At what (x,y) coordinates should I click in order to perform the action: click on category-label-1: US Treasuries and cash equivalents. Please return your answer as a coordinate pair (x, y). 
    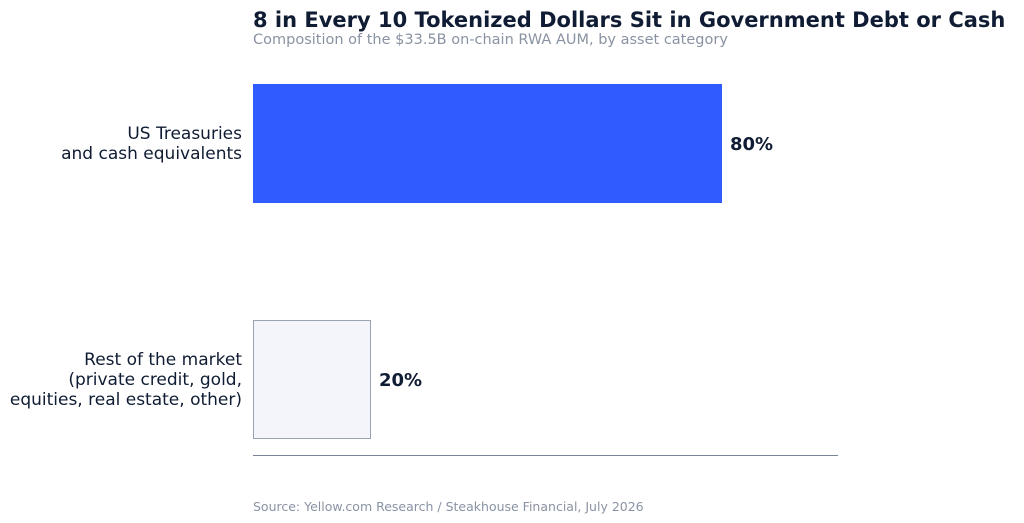
    Looking at the image, I should click on (151, 144).